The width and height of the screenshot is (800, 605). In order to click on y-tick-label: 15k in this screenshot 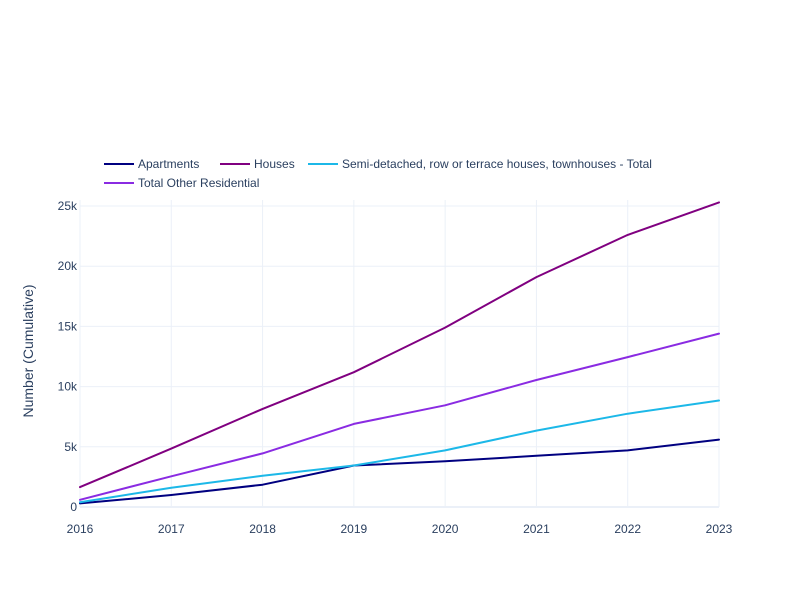, I will do `click(68, 326)`.